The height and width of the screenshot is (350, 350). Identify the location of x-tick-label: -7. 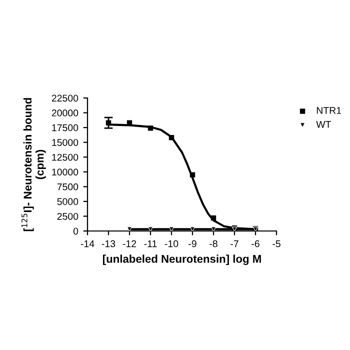
(234, 244).